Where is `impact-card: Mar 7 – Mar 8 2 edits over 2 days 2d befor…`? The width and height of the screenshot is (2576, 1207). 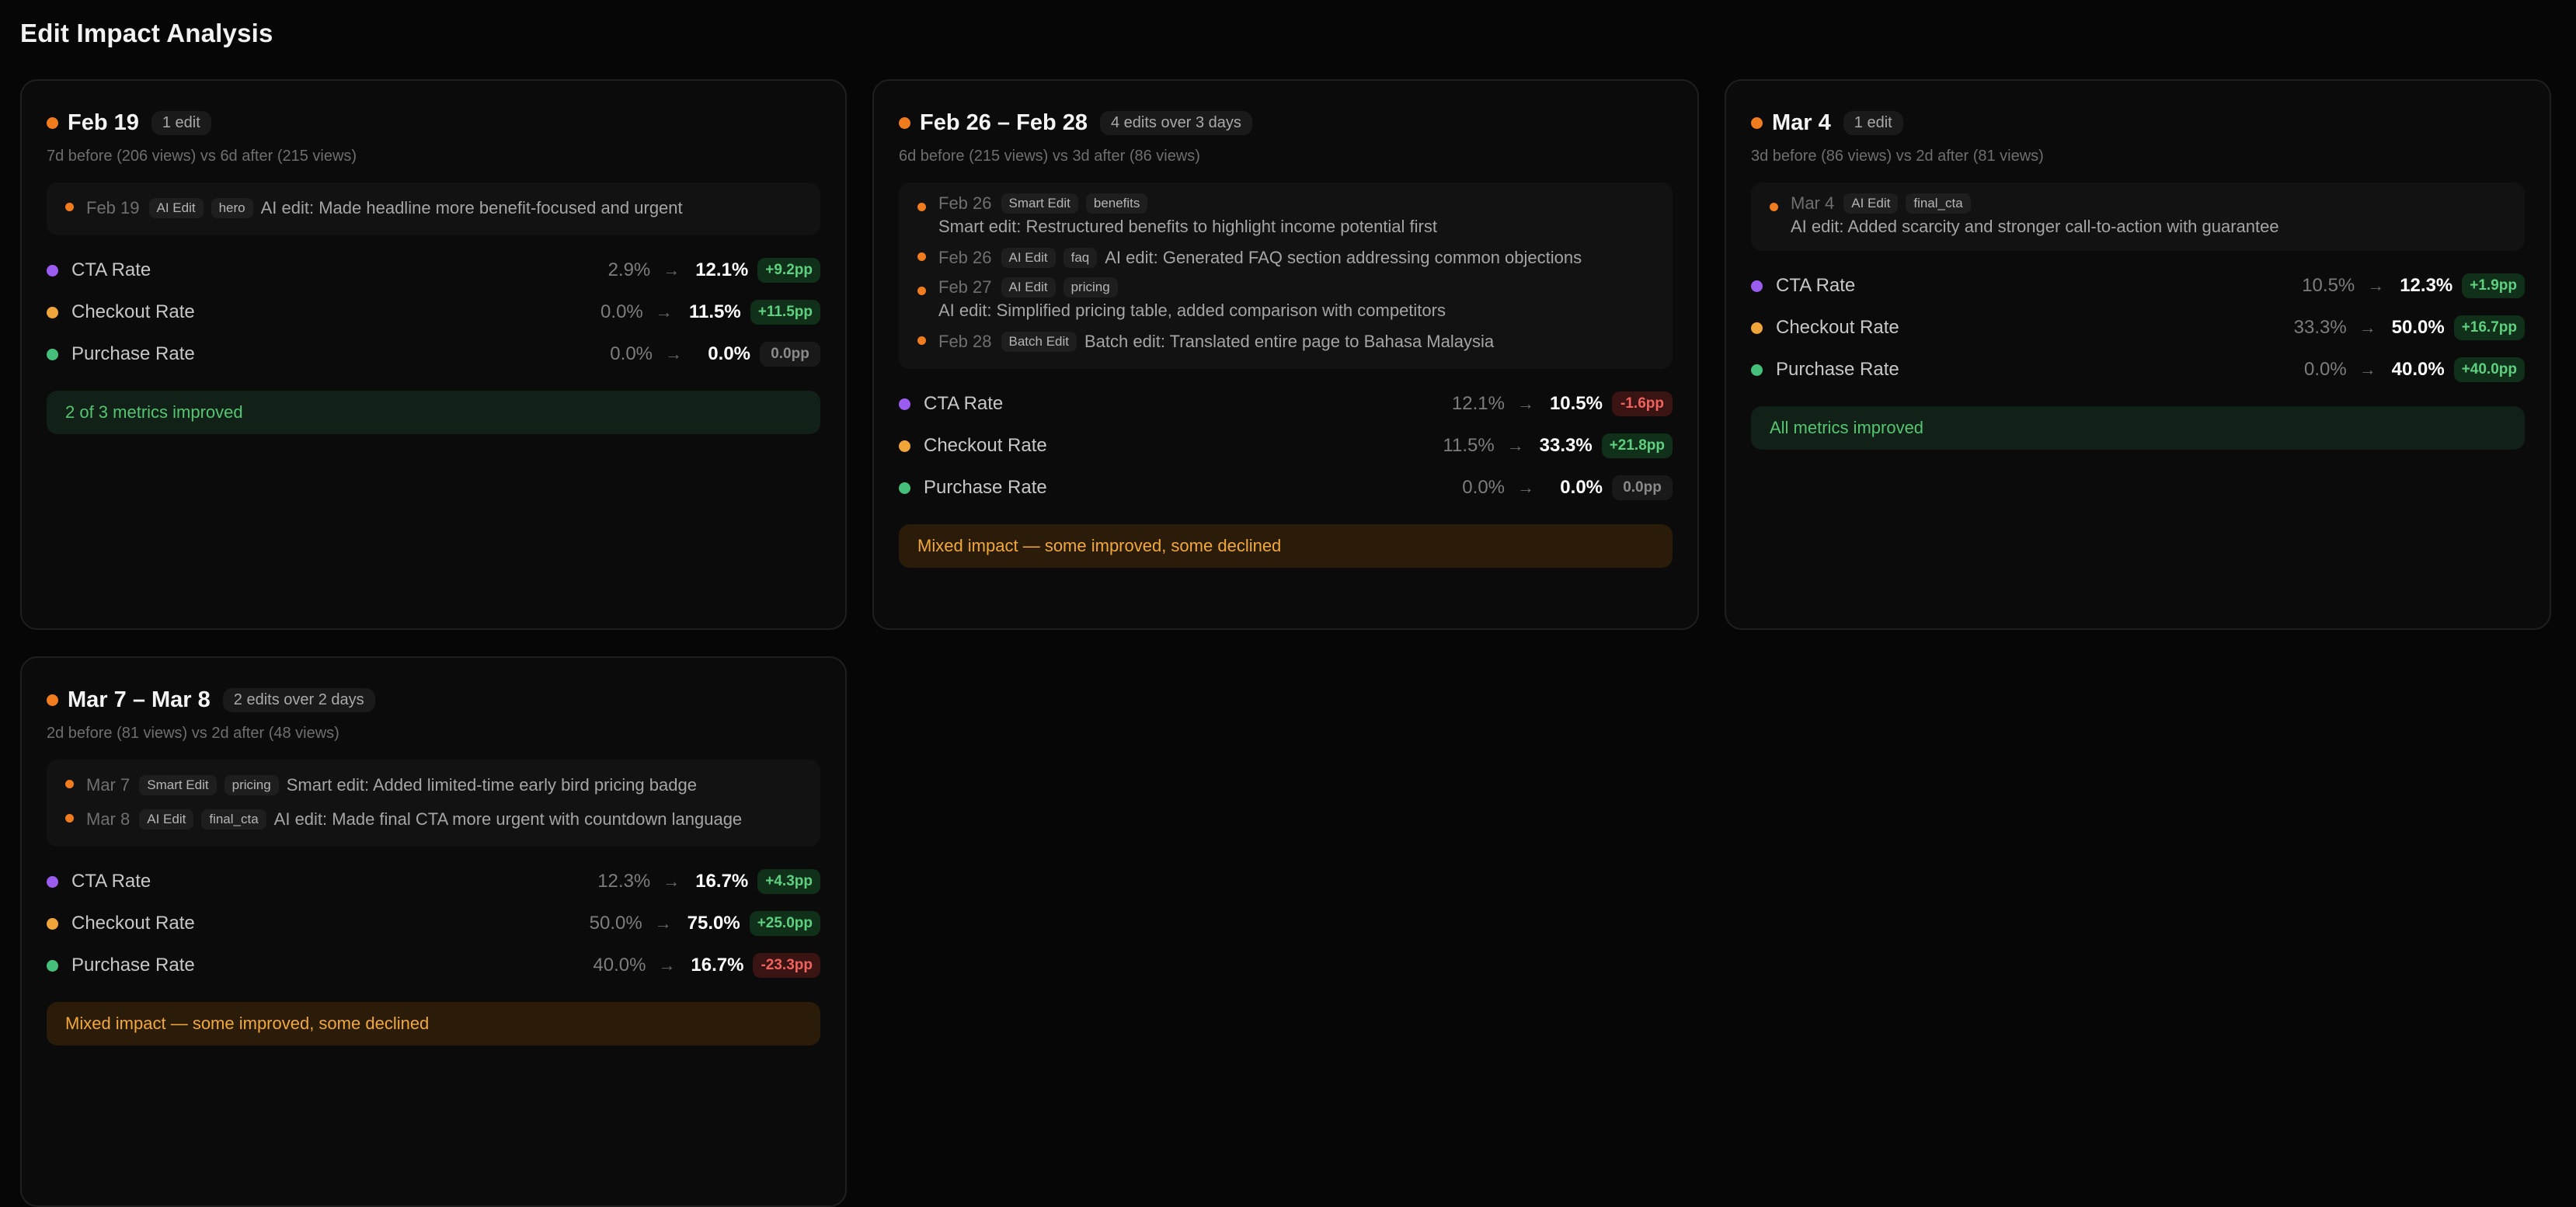 impact-card: Mar 7 – Mar 8 2 edits over 2 days 2d befor… is located at coordinates (433, 931).